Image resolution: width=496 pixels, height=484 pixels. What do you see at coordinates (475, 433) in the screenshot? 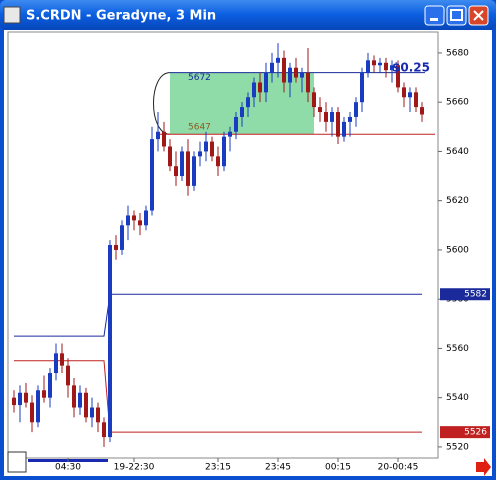
I see `price-tag-label: 5526` at bounding box center [475, 433].